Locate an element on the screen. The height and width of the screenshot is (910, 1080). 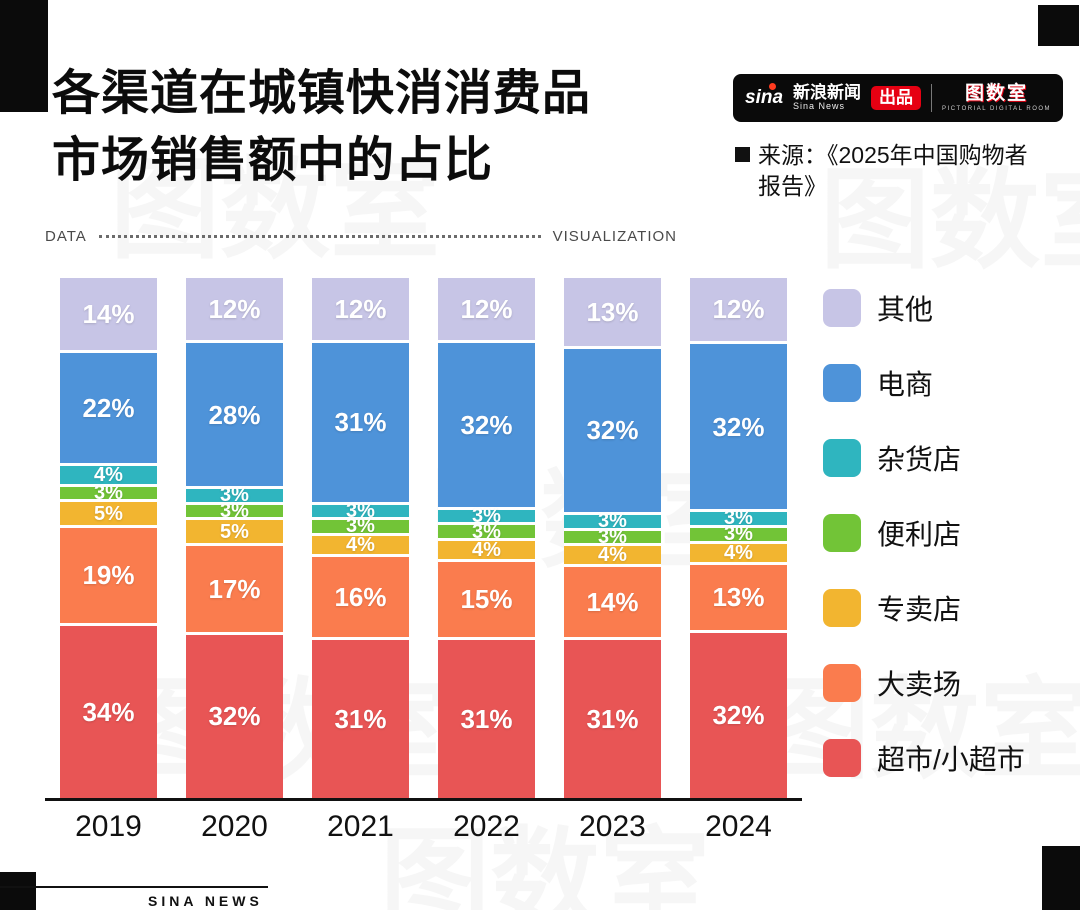
title-line-1: 各渠道在城镇快消消费品 is located at coordinates (322, 93).